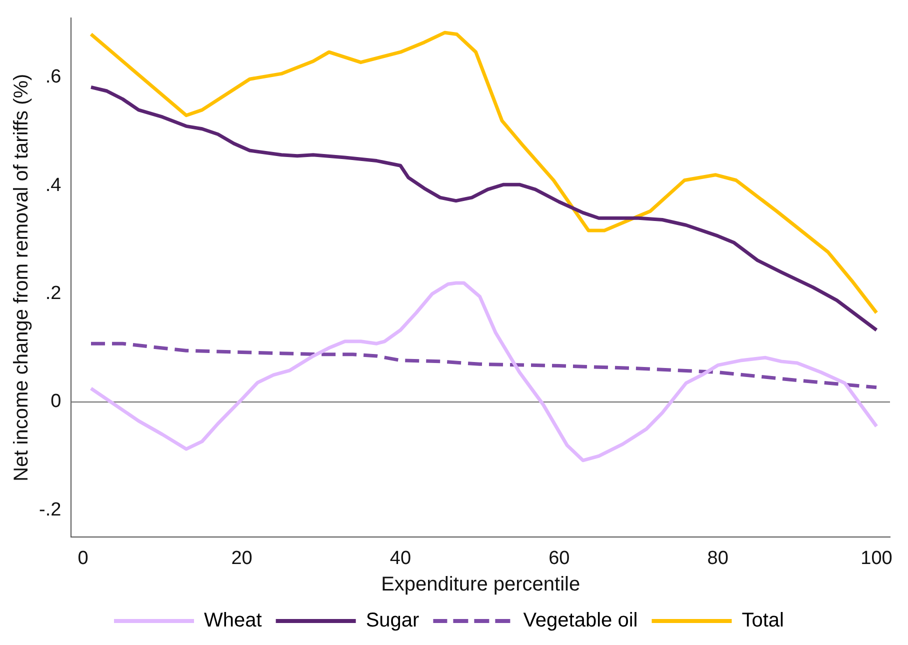  I want to click on y-tick-label: .2, so click(53, 293).